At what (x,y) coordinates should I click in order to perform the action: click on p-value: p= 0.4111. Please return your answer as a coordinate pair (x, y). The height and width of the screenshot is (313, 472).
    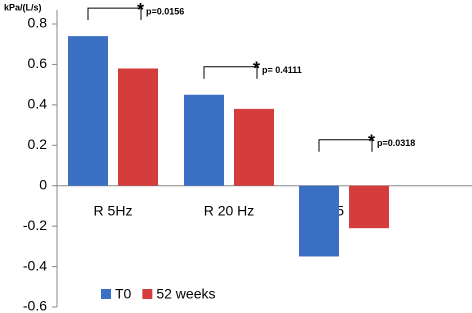
    Looking at the image, I should click on (282, 70).